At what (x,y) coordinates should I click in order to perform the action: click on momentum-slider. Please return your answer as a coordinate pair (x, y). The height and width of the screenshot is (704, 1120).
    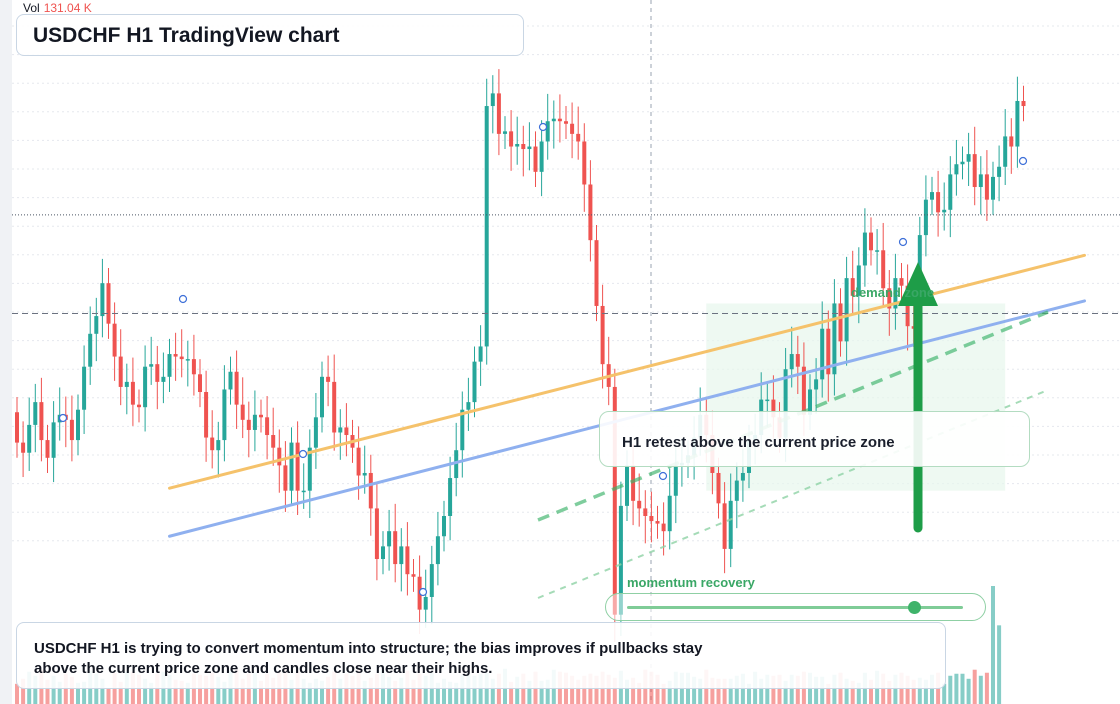
    Looking at the image, I should click on (795, 607).